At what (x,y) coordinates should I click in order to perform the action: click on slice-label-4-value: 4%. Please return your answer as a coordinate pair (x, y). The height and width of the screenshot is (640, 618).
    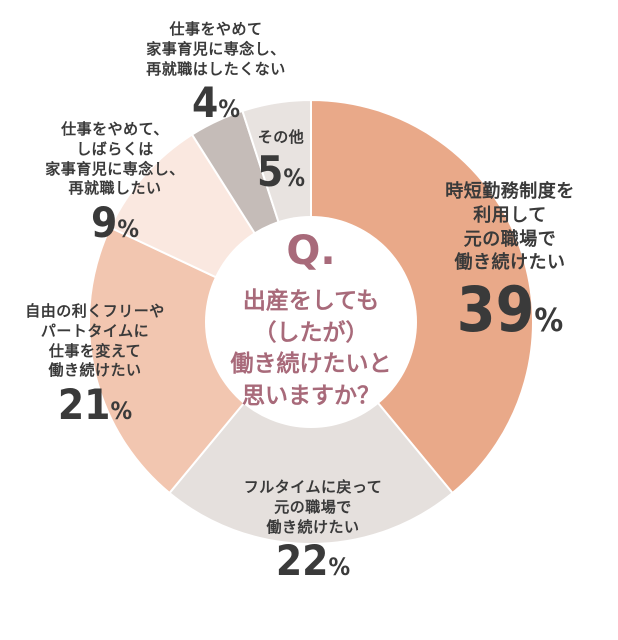
    Looking at the image, I should click on (216, 103).